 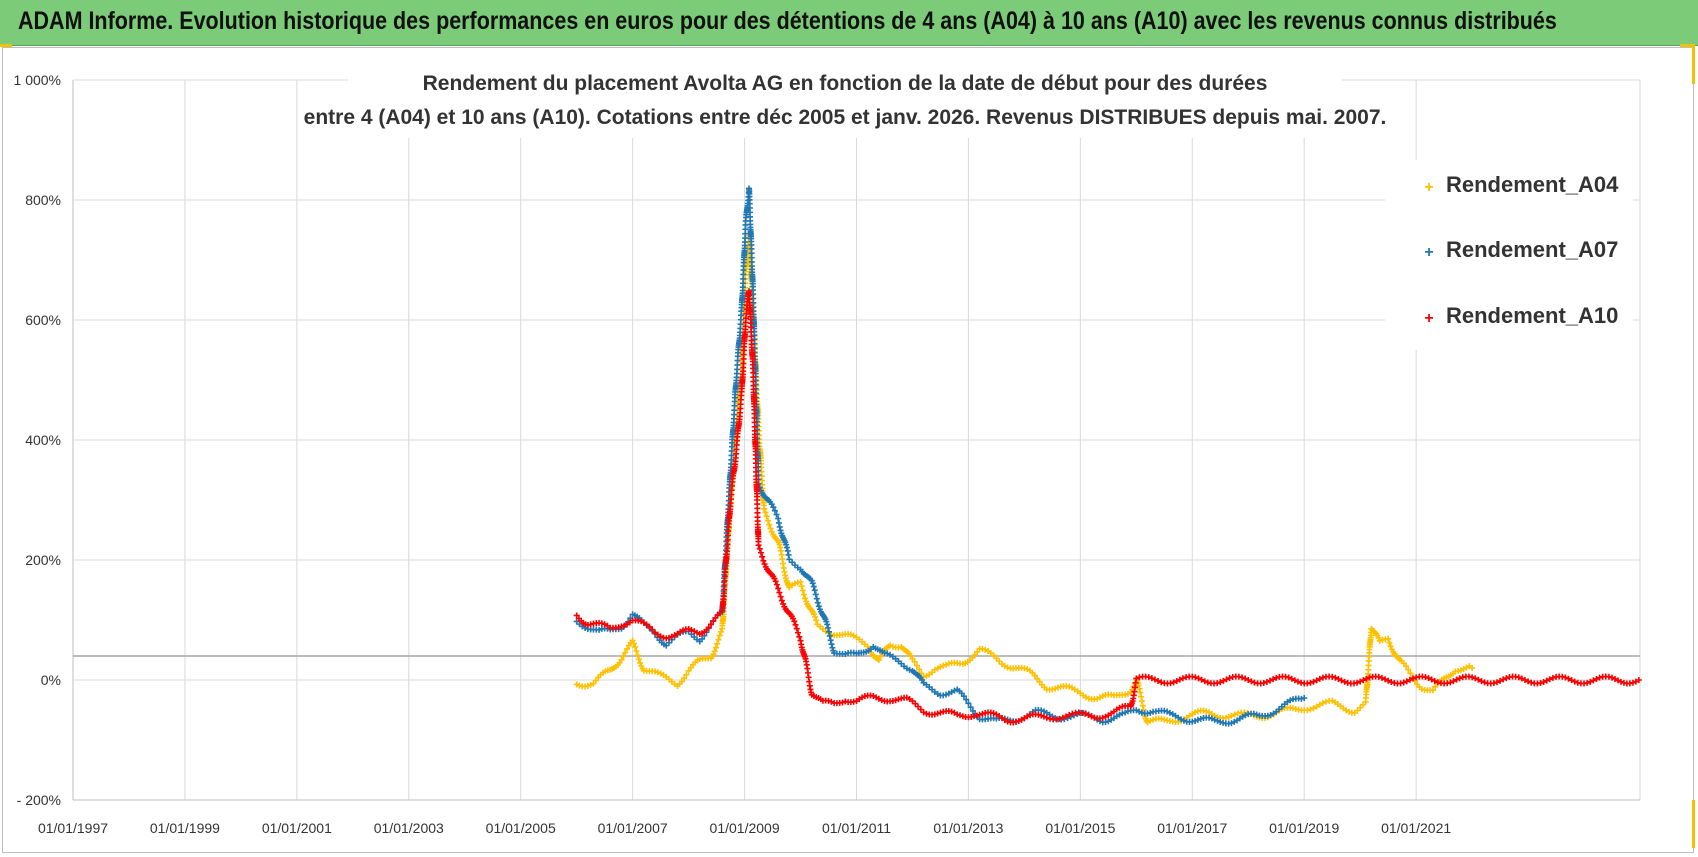 I want to click on corner-mark-top-left, so click(x=6, y=45).